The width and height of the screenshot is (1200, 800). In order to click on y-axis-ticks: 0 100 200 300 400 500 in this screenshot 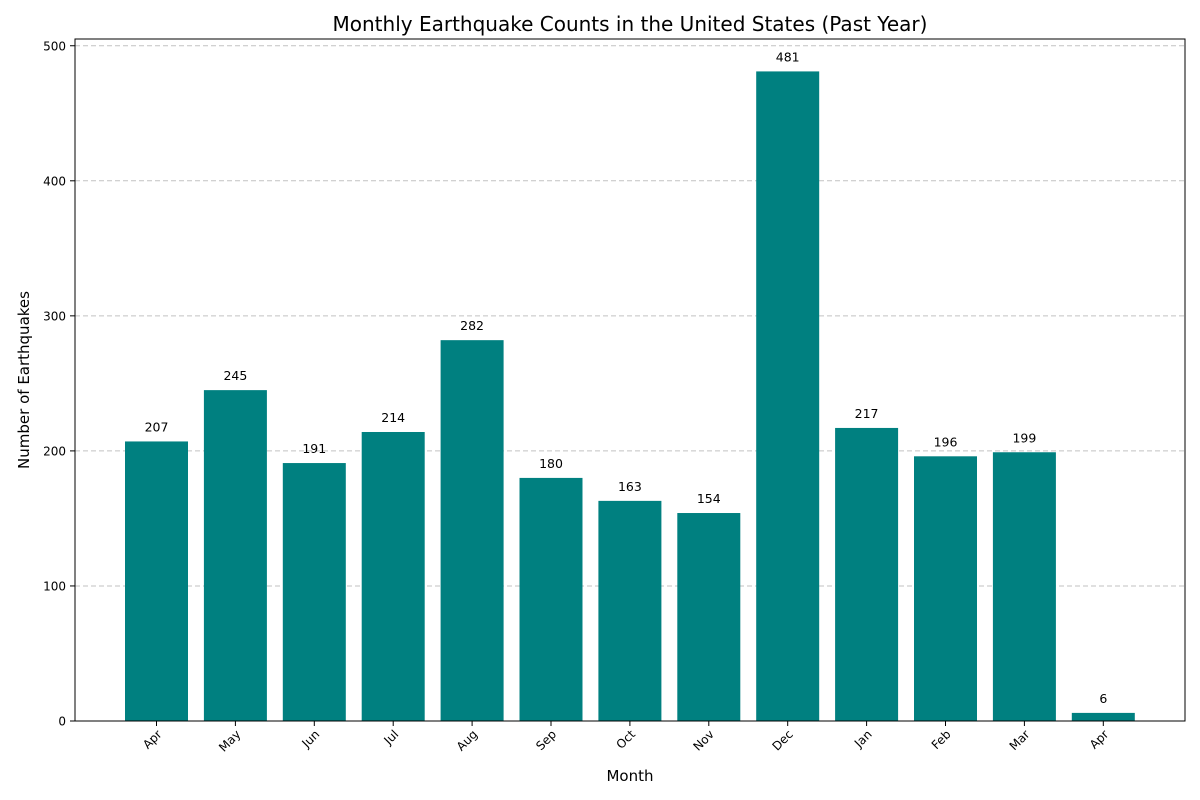, I will do `click(59, 384)`.